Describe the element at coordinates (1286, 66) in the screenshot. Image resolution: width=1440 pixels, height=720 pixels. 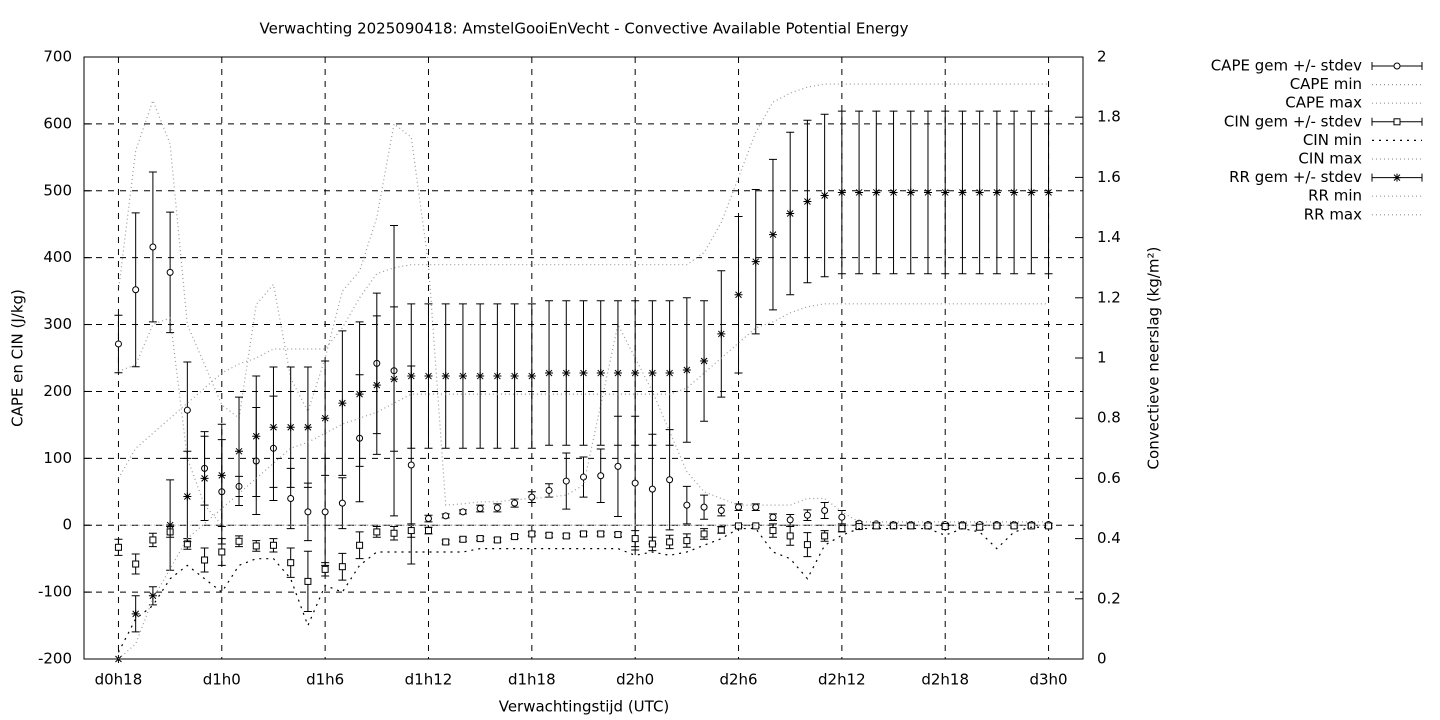
I see `legend-label: CAPE gem +/- stdev` at that location.